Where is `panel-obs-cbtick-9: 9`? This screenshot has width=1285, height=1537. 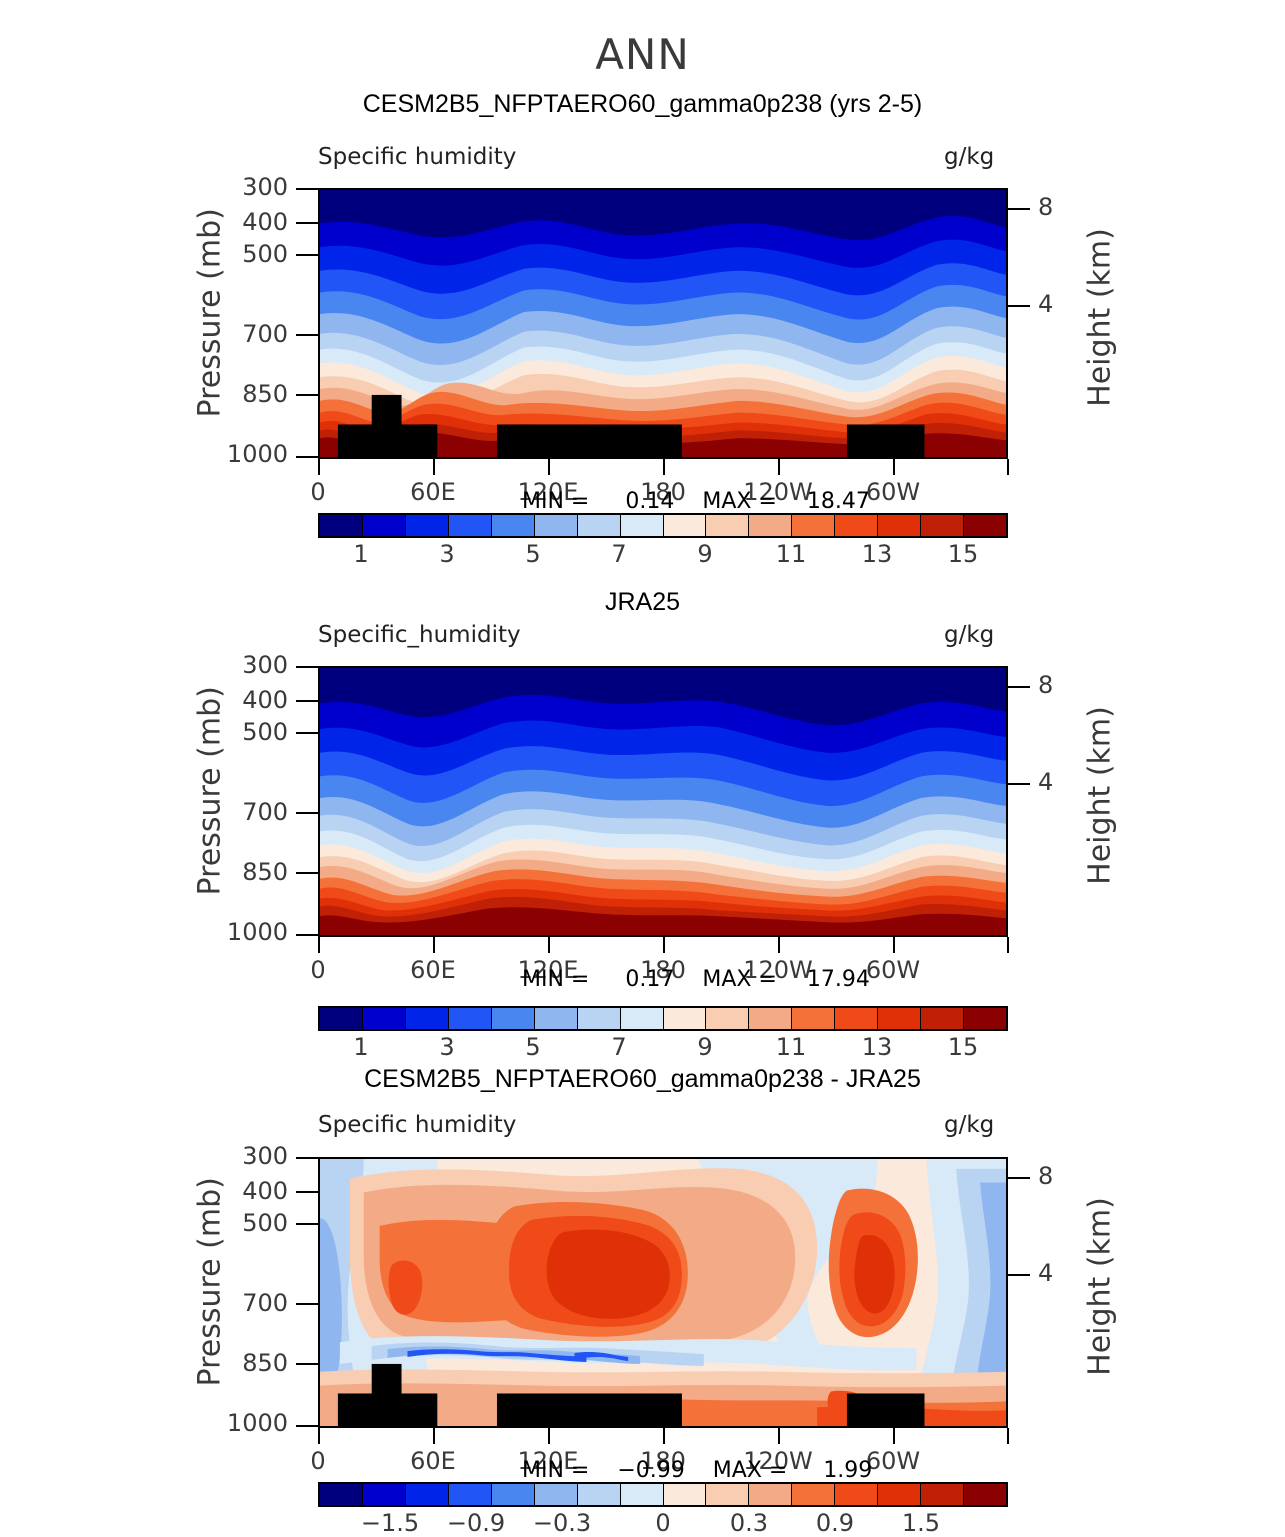
panel-obs-cbtick-9: 9 is located at coordinates (705, 1047).